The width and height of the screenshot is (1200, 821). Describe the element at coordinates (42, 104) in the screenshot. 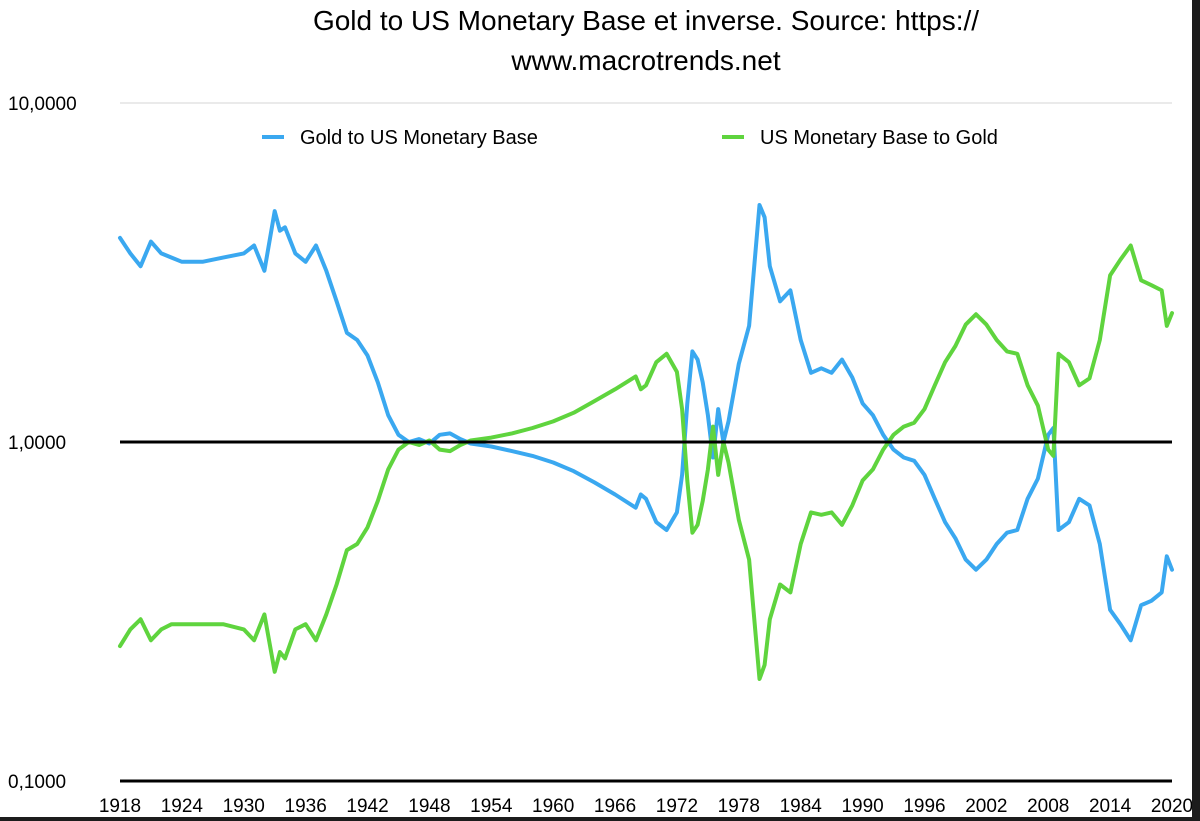

I see `y-tick-label: 10,0000` at that location.